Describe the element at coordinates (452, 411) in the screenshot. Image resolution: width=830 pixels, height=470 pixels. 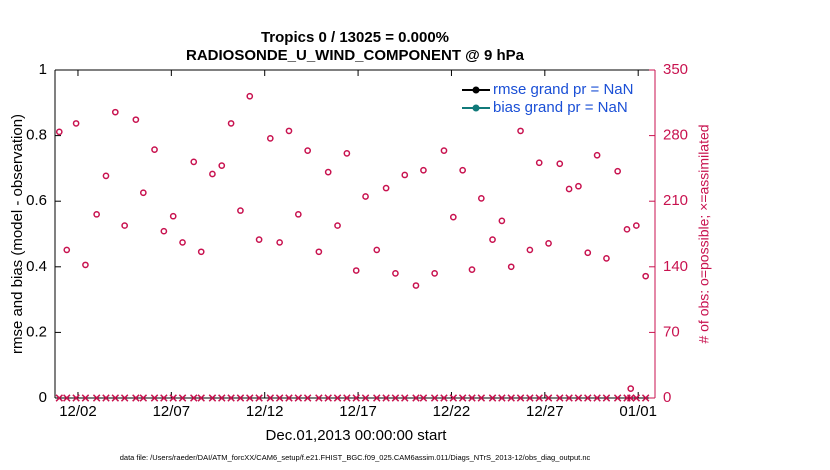
I see `x-tick-label: 12/22` at that location.